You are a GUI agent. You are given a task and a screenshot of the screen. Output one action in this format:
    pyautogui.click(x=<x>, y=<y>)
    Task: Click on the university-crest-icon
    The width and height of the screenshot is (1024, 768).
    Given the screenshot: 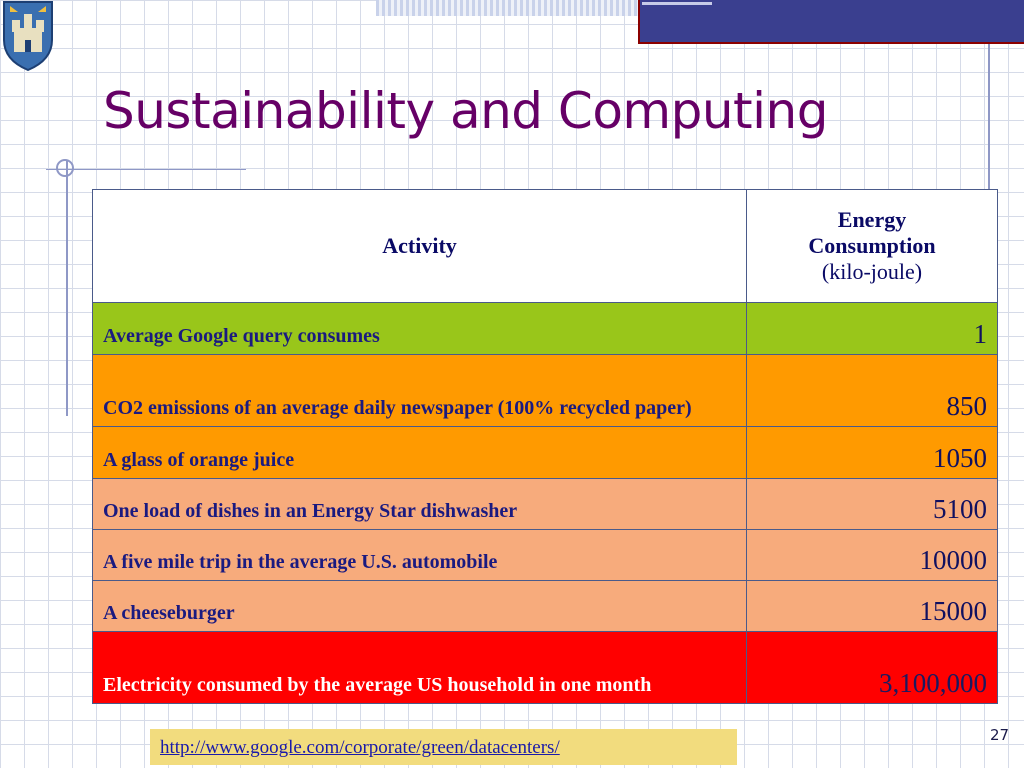 What is the action you would take?
    pyautogui.click(x=28, y=36)
    